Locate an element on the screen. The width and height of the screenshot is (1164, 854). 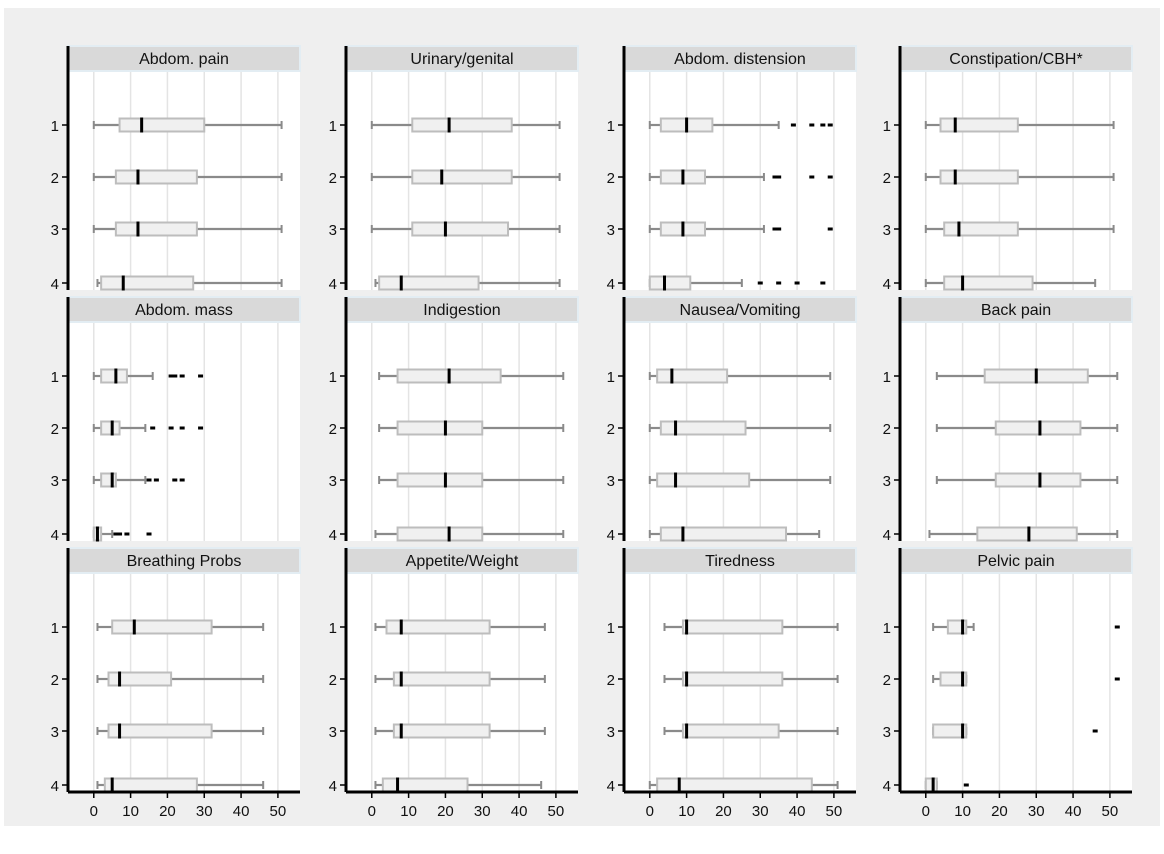
panel-title: Appetite/Weight is located at coordinates (462, 561).